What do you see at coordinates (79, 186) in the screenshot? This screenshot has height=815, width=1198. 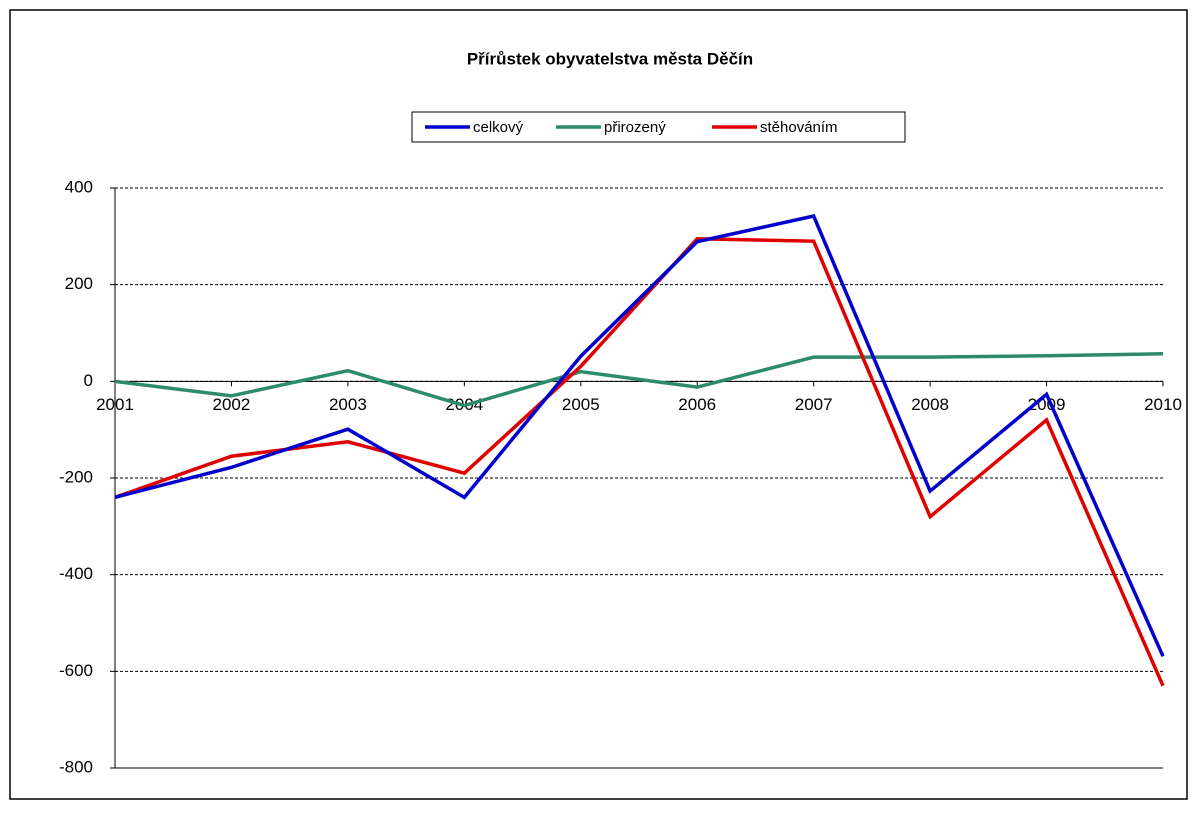 I see `y-tick-label: 400` at bounding box center [79, 186].